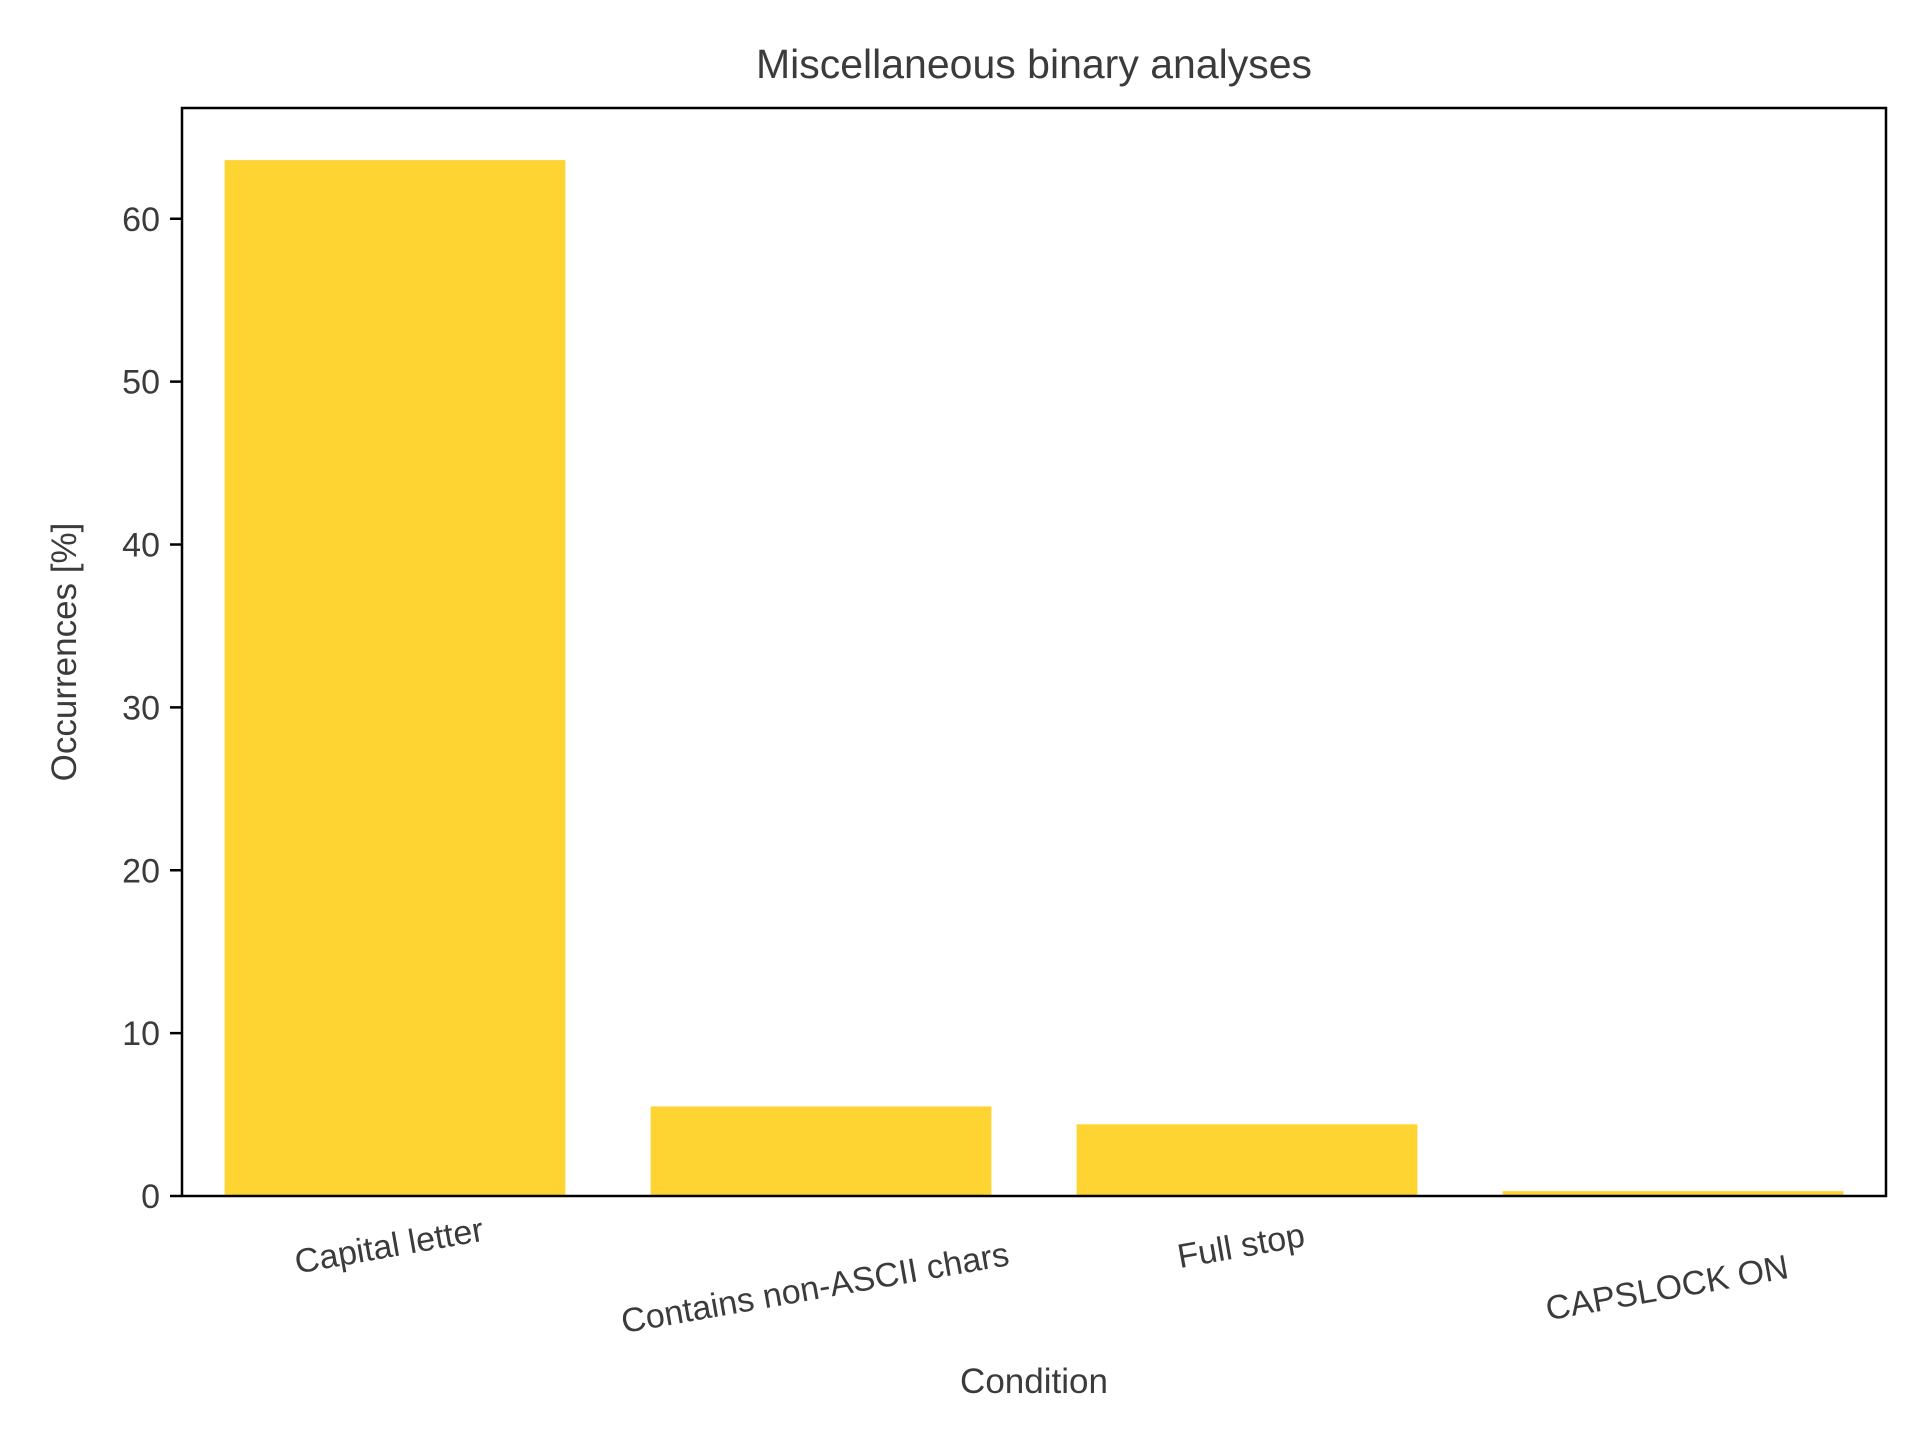 The width and height of the screenshot is (1920, 1440). What do you see at coordinates (141, 871) in the screenshot?
I see `y-tick-label: 20` at bounding box center [141, 871].